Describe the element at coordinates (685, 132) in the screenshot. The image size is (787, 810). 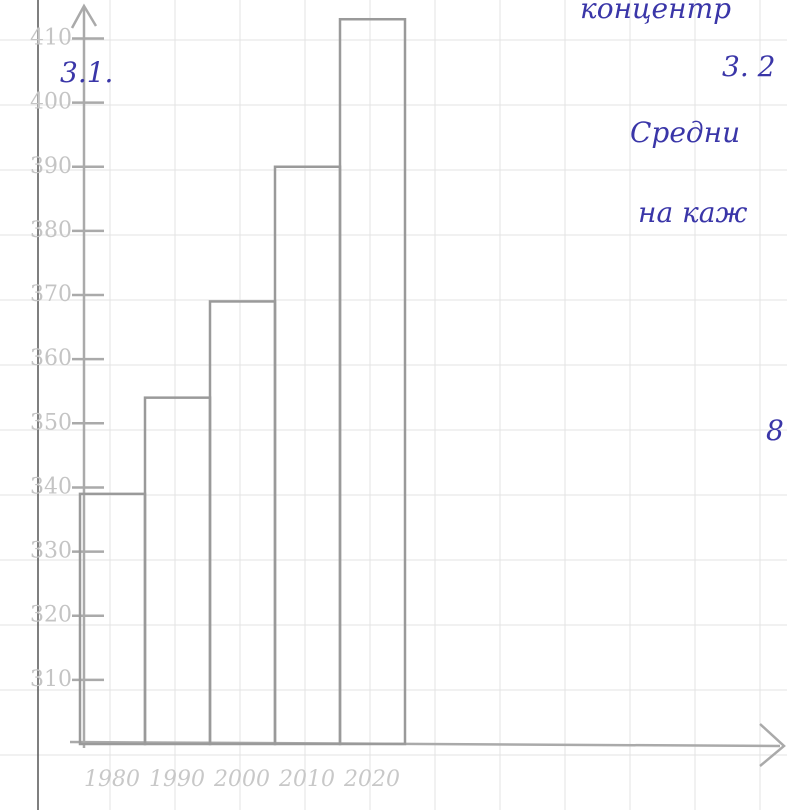
I see `annotation: Средни` at that location.